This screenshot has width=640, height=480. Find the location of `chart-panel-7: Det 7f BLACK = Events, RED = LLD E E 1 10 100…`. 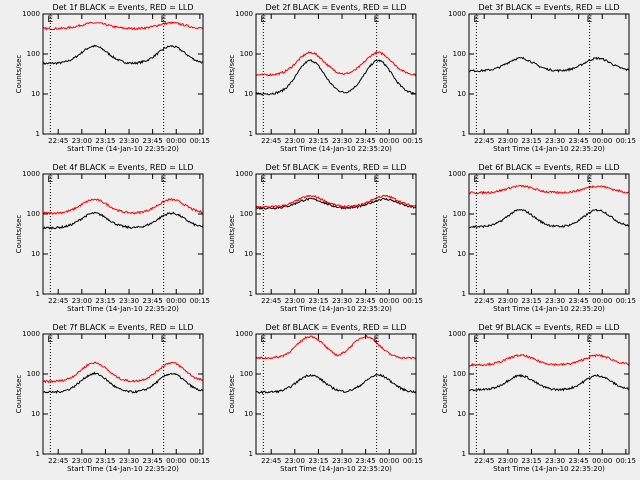

chart-panel-7: Det 7f BLACK = Events, RED = LLD E E 1 10 100… is located at coordinates (112, 398).